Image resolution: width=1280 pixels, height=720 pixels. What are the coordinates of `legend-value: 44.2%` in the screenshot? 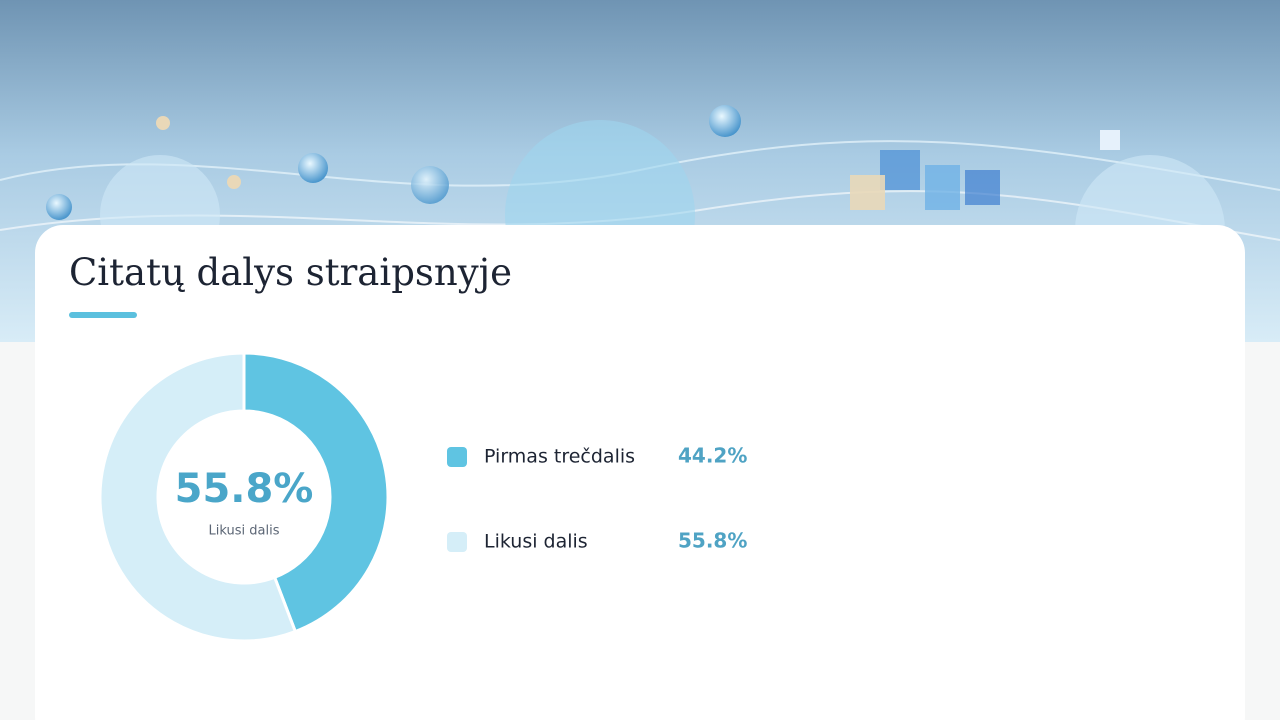 It's located at (712, 456).